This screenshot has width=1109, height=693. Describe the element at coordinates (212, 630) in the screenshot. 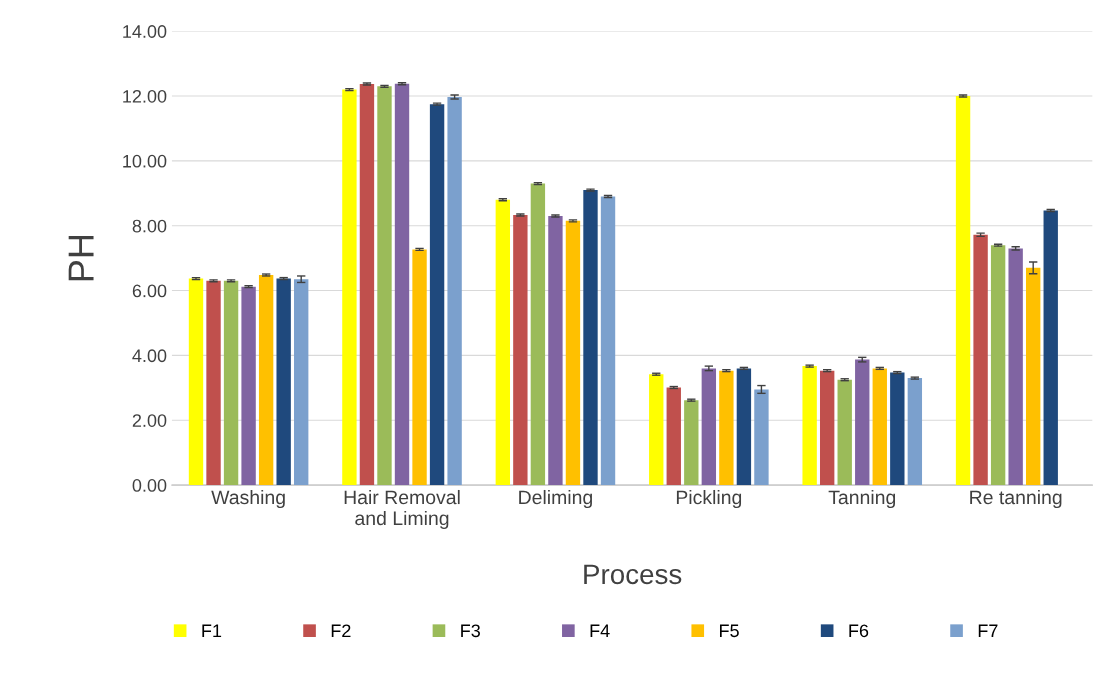

I see `legend-label: F1` at that location.